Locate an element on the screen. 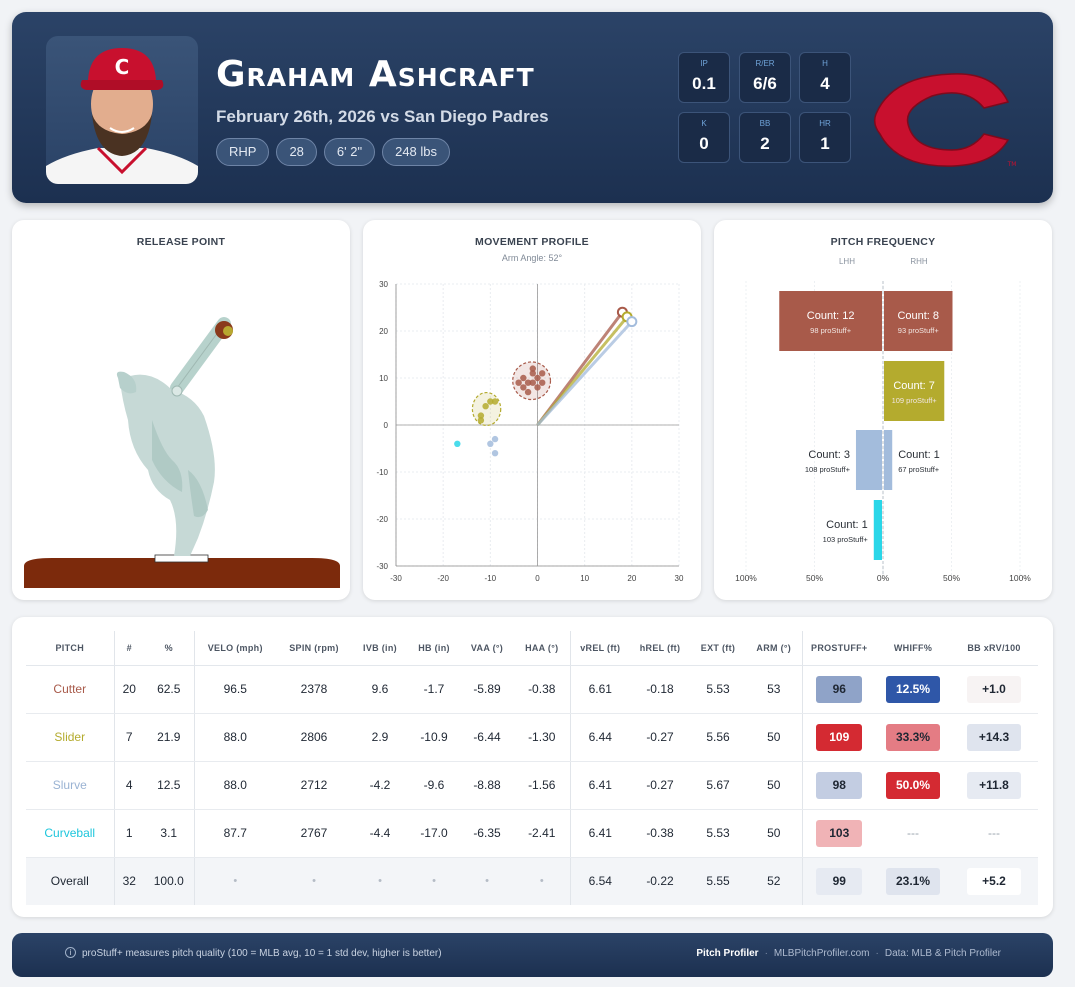 The width and height of the screenshot is (1075, 987). stat-value: 0.1 is located at coordinates (704, 83).